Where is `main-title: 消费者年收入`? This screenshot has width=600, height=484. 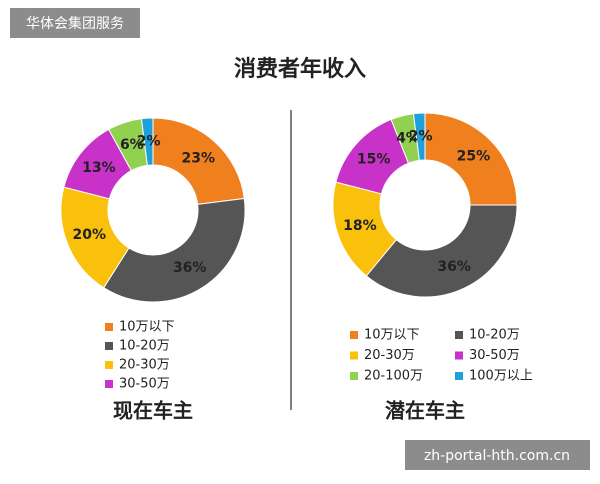
main-title: 消费者年收入 is located at coordinates (300, 69).